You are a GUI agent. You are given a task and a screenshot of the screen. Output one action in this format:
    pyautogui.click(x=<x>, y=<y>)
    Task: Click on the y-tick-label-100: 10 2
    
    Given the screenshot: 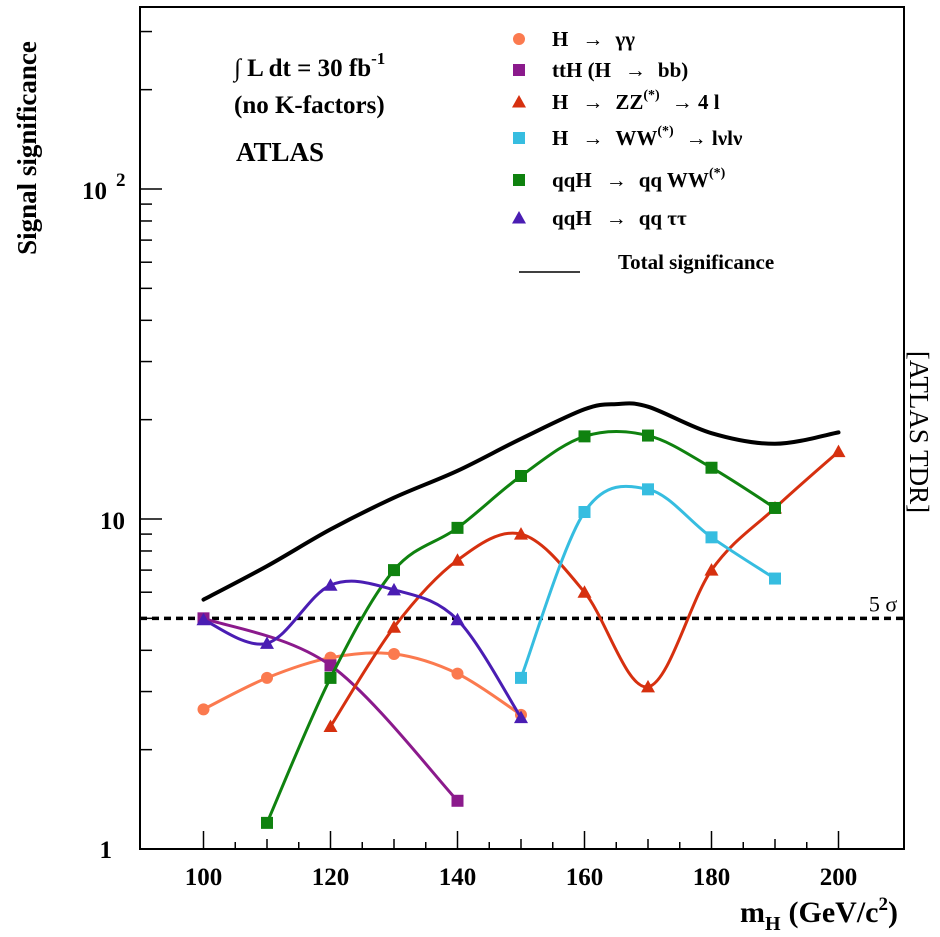 What is the action you would take?
    pyautogui.click(x=104, y=187)
    